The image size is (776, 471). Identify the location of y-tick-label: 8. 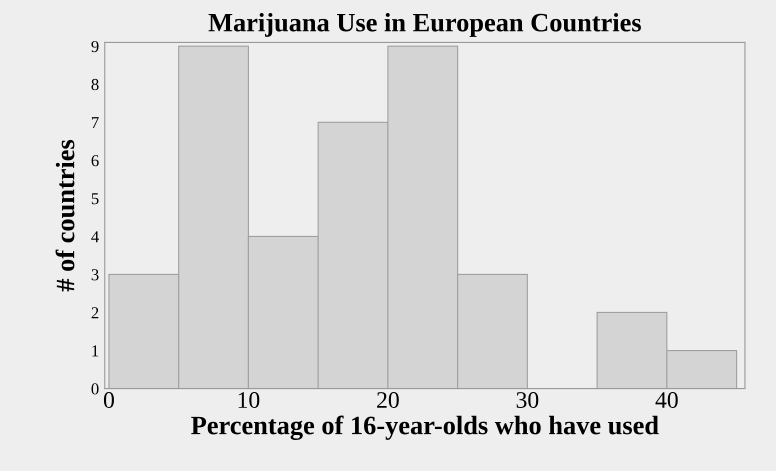
(95, 84).